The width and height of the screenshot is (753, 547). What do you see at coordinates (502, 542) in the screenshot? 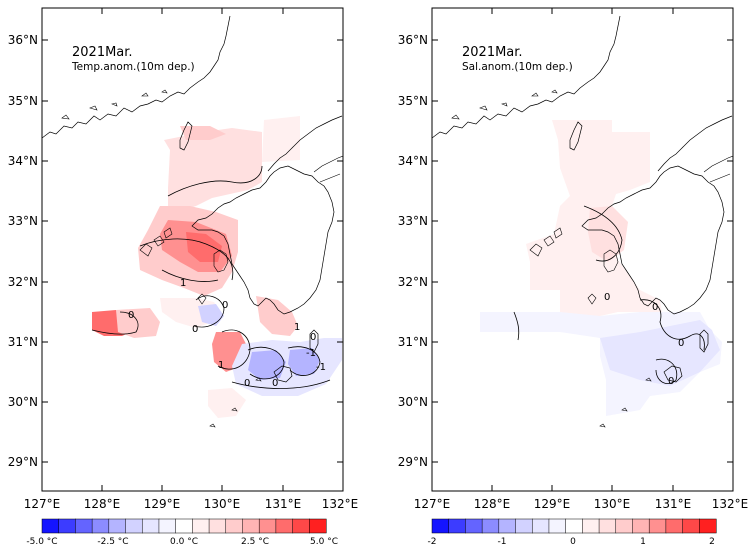
I see `sal-colorbar-label: -1` at bounding box center [502, 542].